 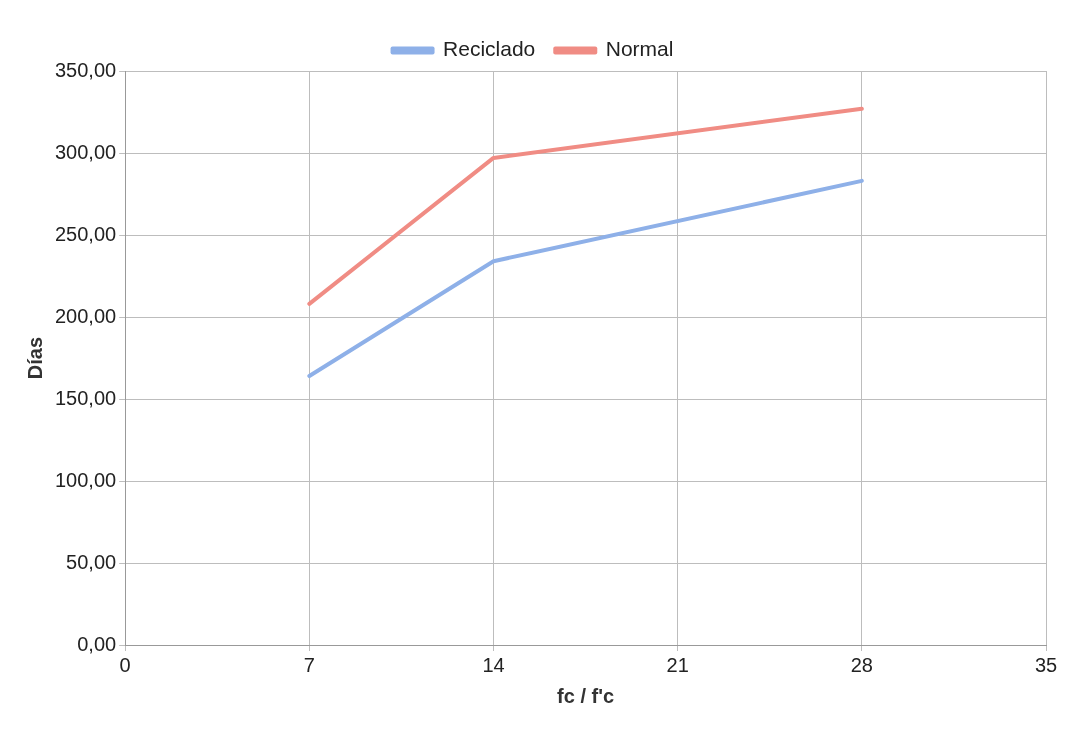 What do you see at coordinates (86, 69) in the screenshot?
I see `y-tick-label: 350,00` at bounding box center [86, 69].